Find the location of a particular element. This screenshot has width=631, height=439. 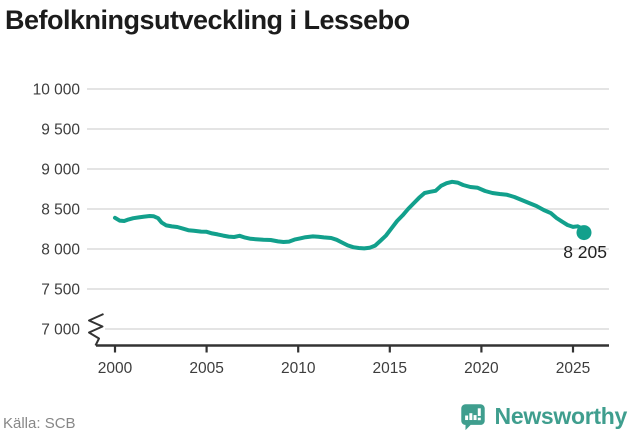

end-point-dot is located at coordinates (584, 233).